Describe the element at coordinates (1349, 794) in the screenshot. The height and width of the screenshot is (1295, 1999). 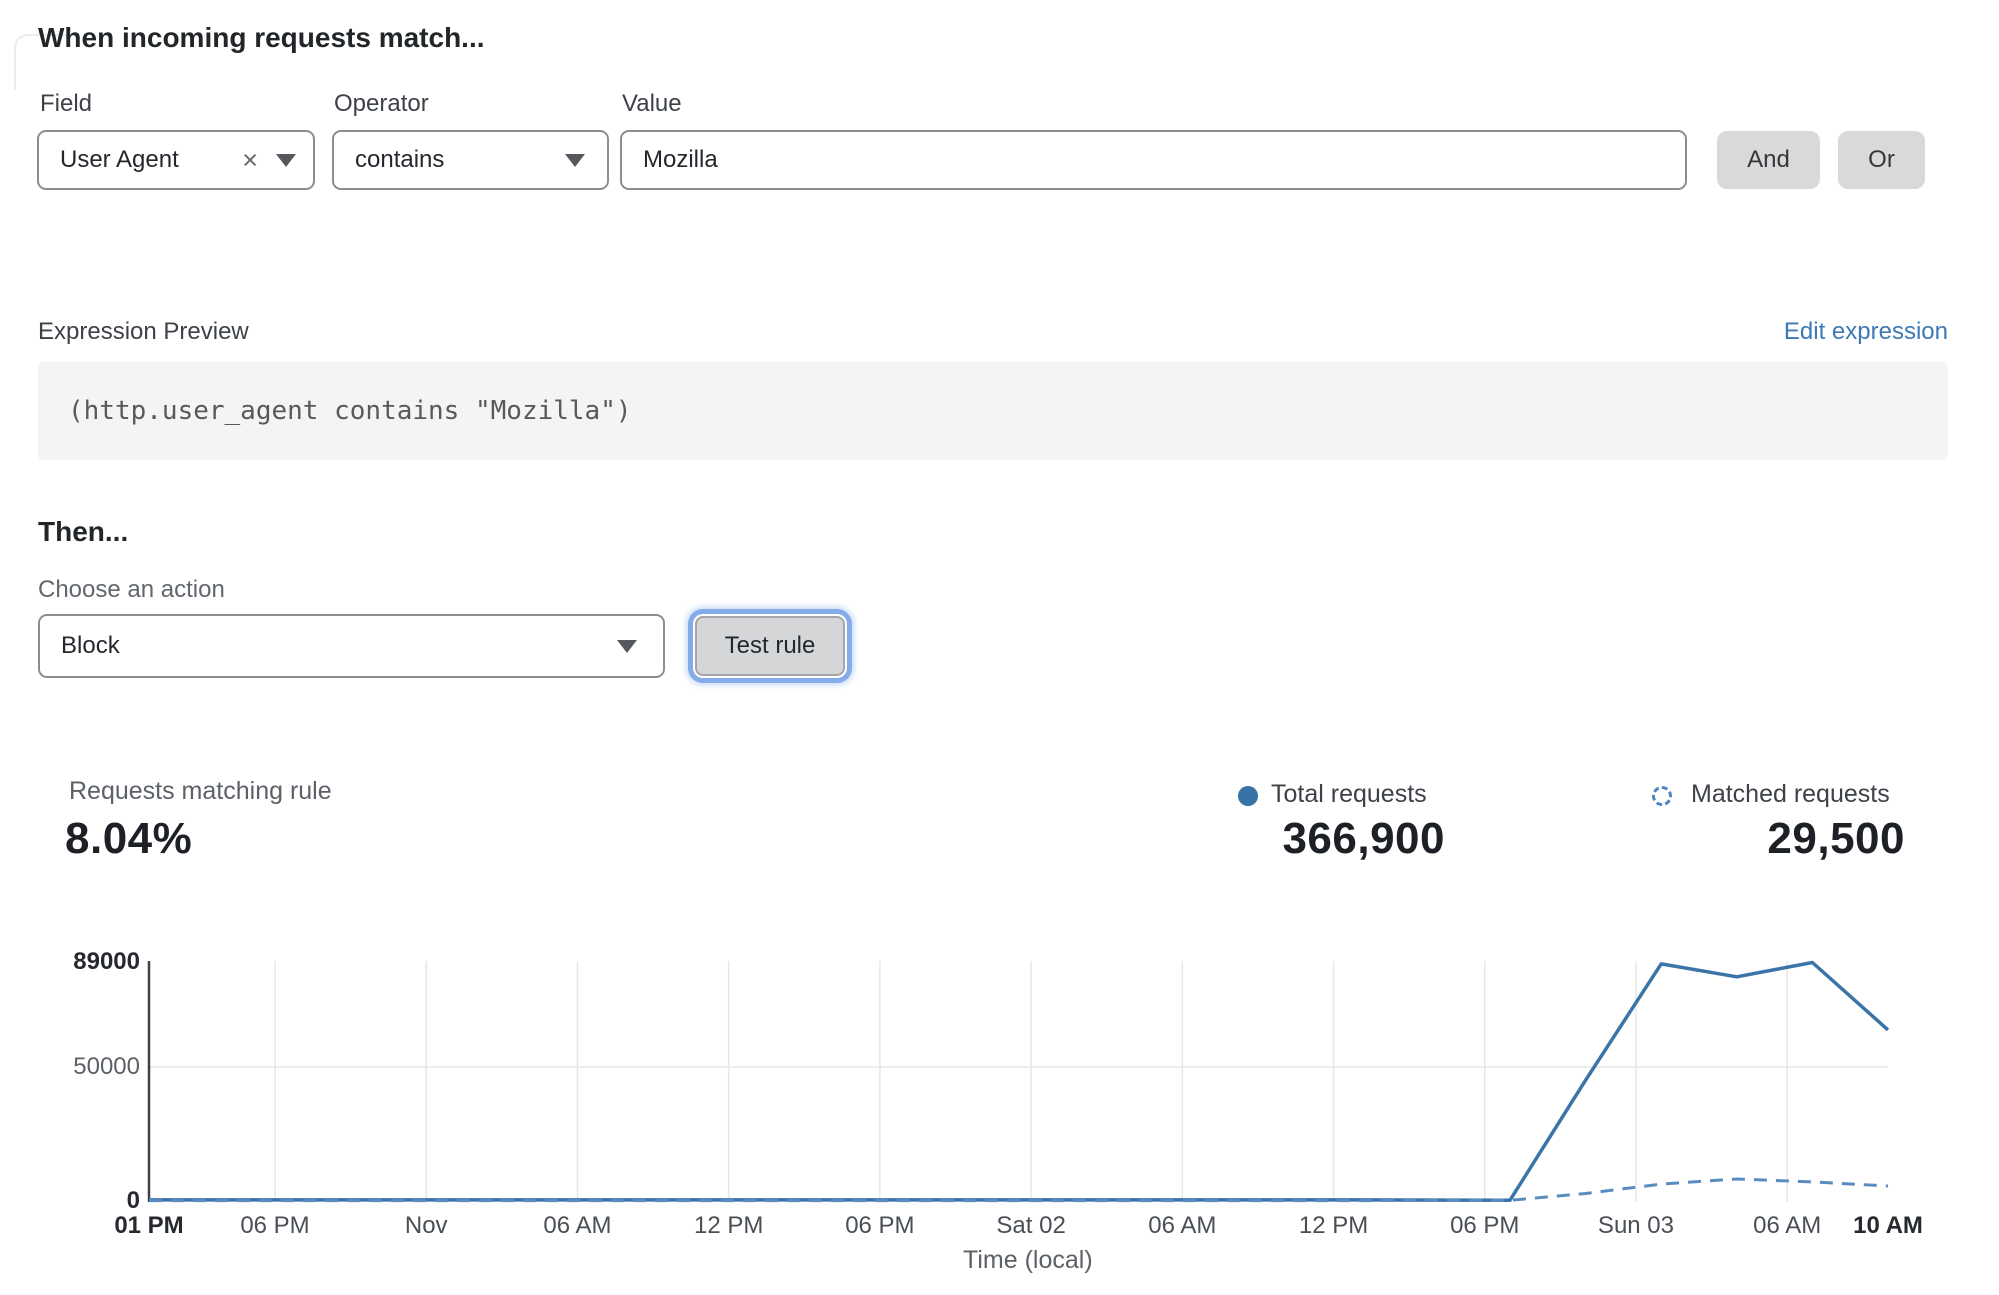
I see `total-requests-label: Total requests` at that location.